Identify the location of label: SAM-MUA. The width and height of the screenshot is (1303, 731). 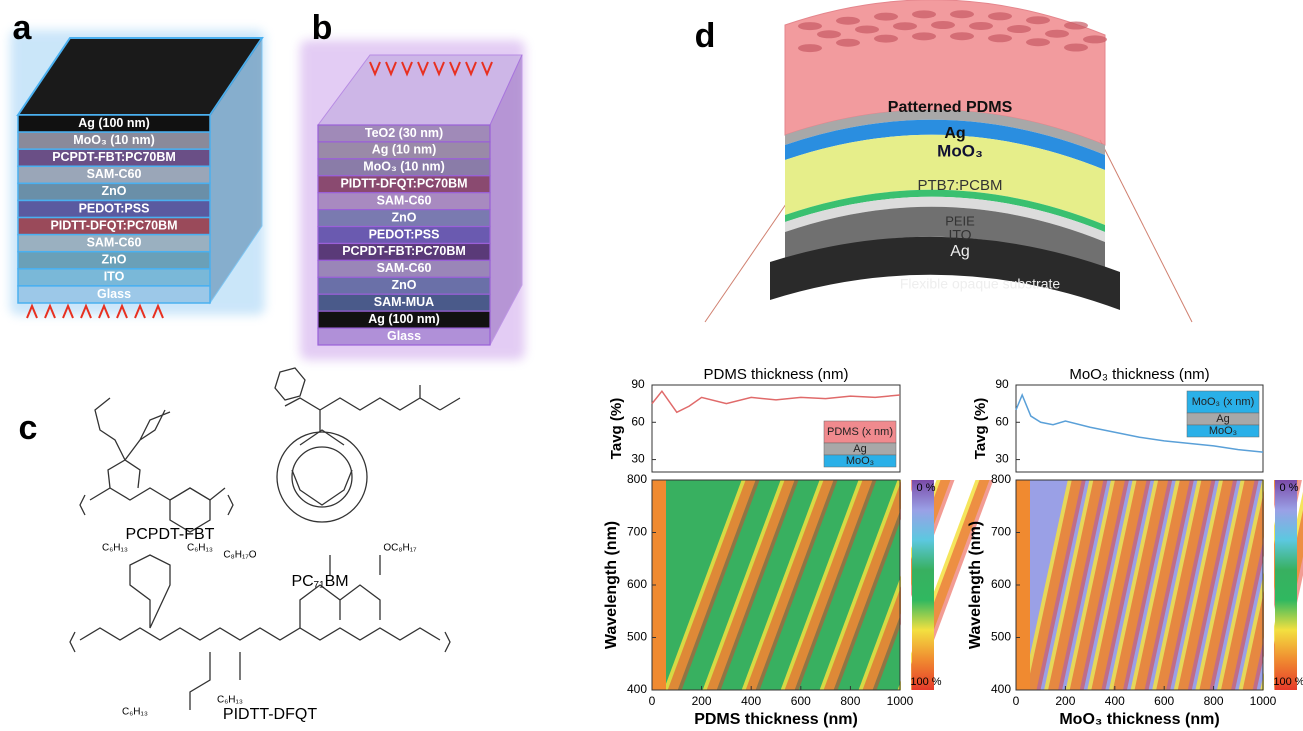
(404, 302).